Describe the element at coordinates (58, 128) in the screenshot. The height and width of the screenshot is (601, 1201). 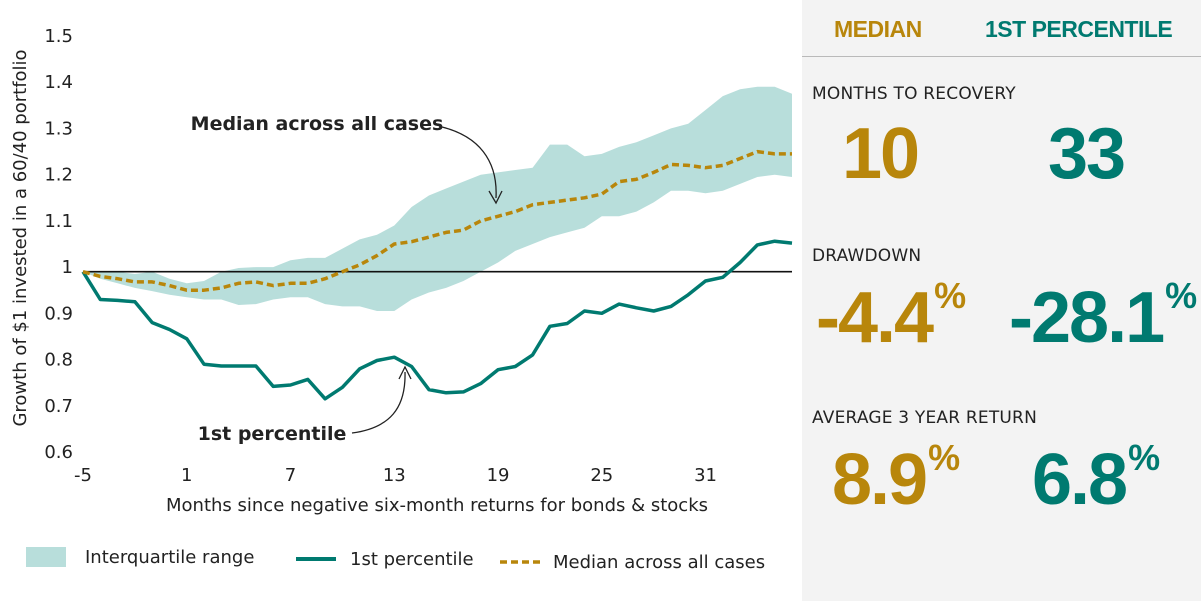
I see `y-tick-label: 1.3` at that location.